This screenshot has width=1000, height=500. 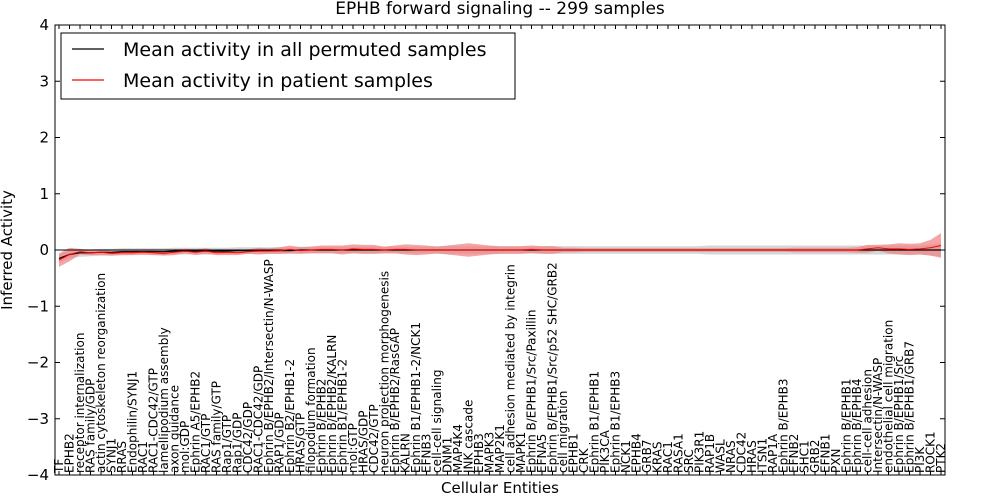 What do you see at coordinates (8, 250) in the screenshot?
I see `y-axis-label: Inferred Activity` at bounding box center [8, 250].